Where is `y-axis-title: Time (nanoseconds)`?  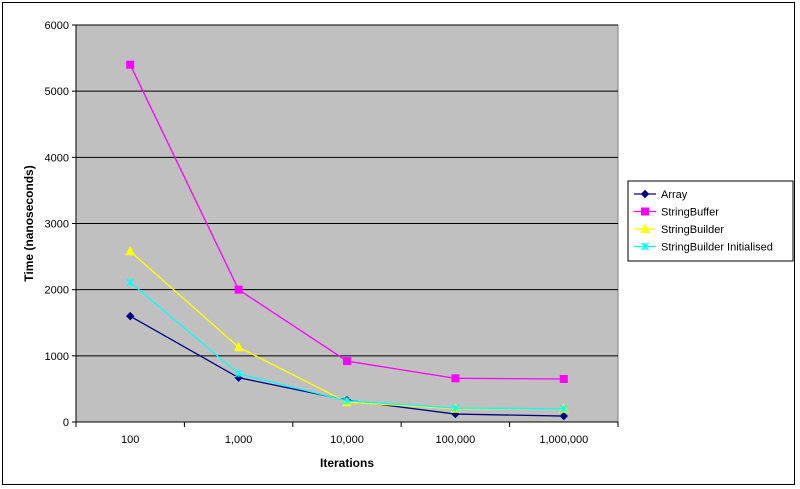
y-axis-title: Time (nanoseconds) is located at coordinates (29, 223).